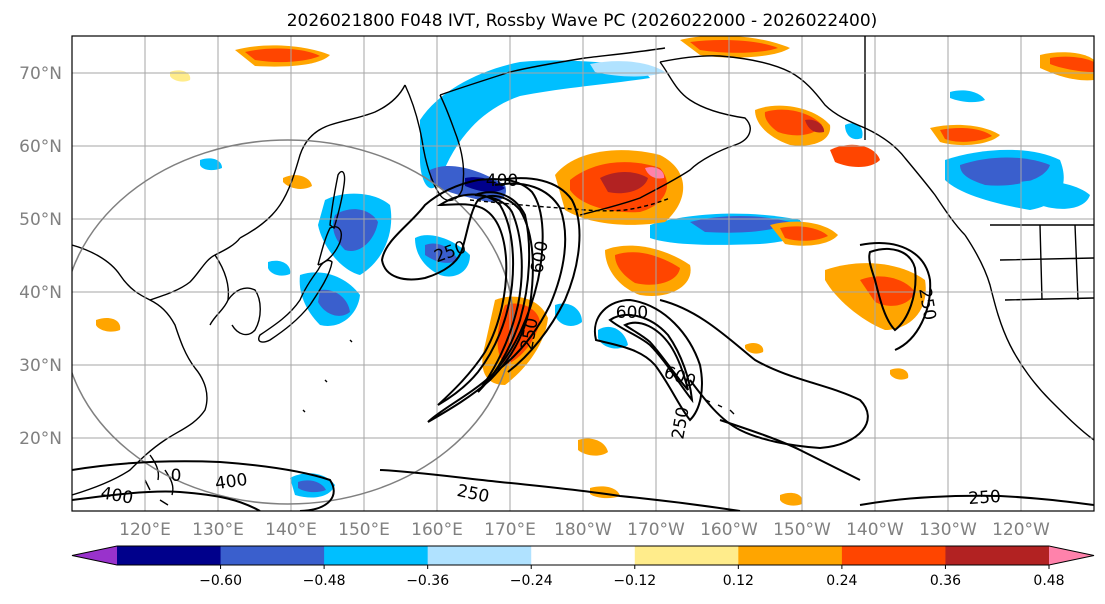  I want to click on lon-label: 140°E, so click(291, 530).